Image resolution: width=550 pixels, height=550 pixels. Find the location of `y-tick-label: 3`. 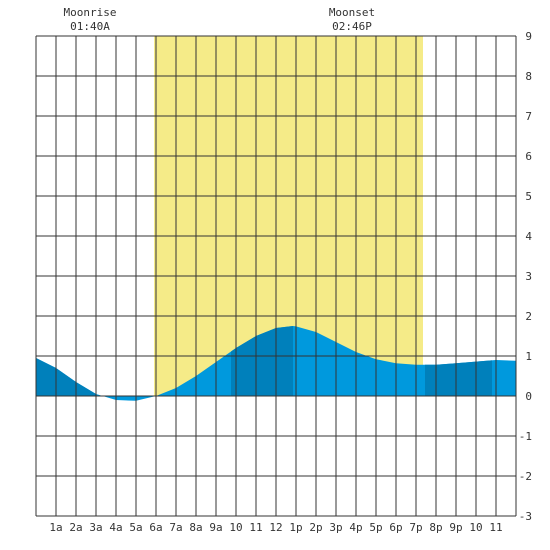

y-tick-label: 3 is located at coordinates (528, 276).